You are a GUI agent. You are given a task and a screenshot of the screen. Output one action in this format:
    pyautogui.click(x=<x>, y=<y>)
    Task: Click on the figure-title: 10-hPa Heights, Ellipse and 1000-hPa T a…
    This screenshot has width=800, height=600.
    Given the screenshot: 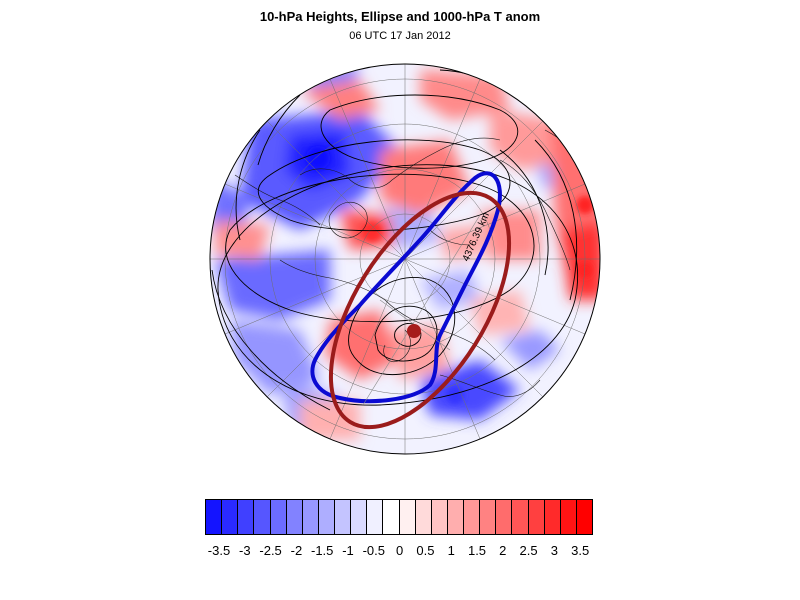 What is the action you would take?
    pyautogui.click(x=400, y=16)
    